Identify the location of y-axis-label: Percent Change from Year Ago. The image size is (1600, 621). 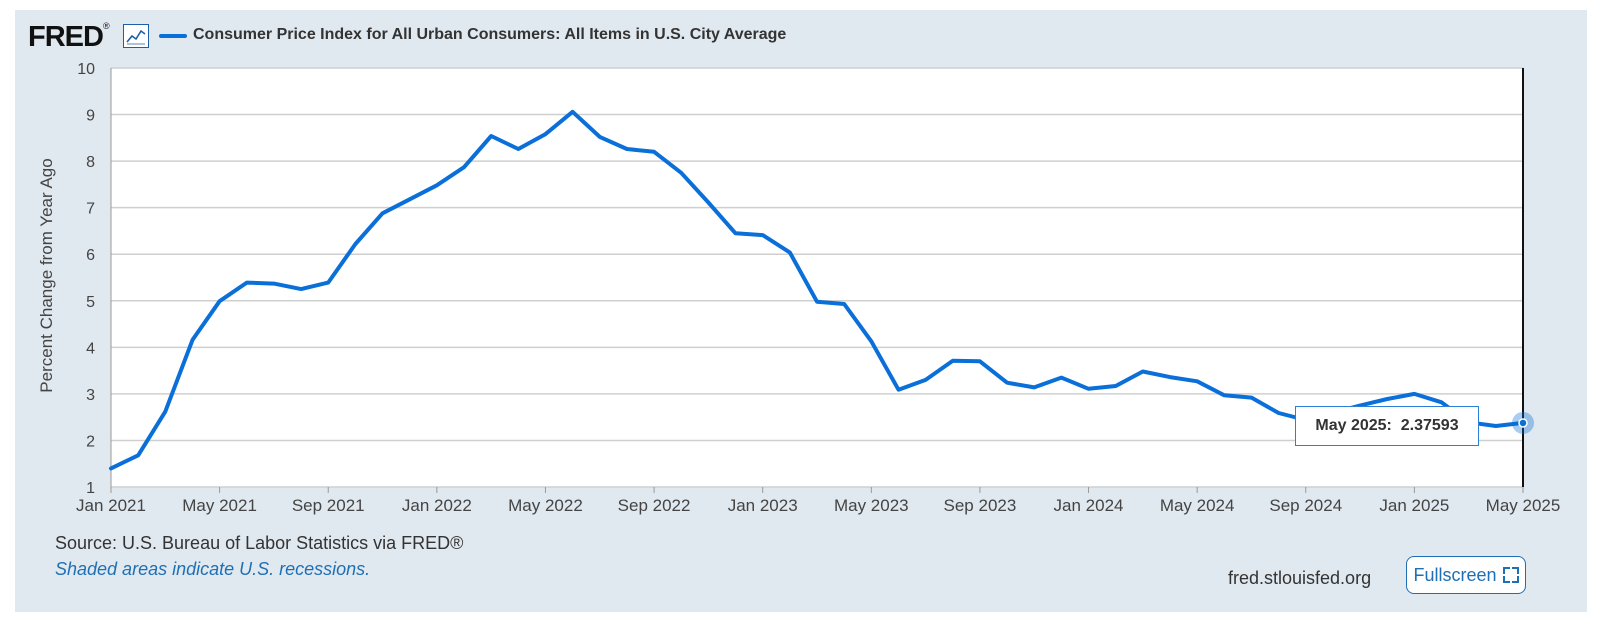
(46, 275).